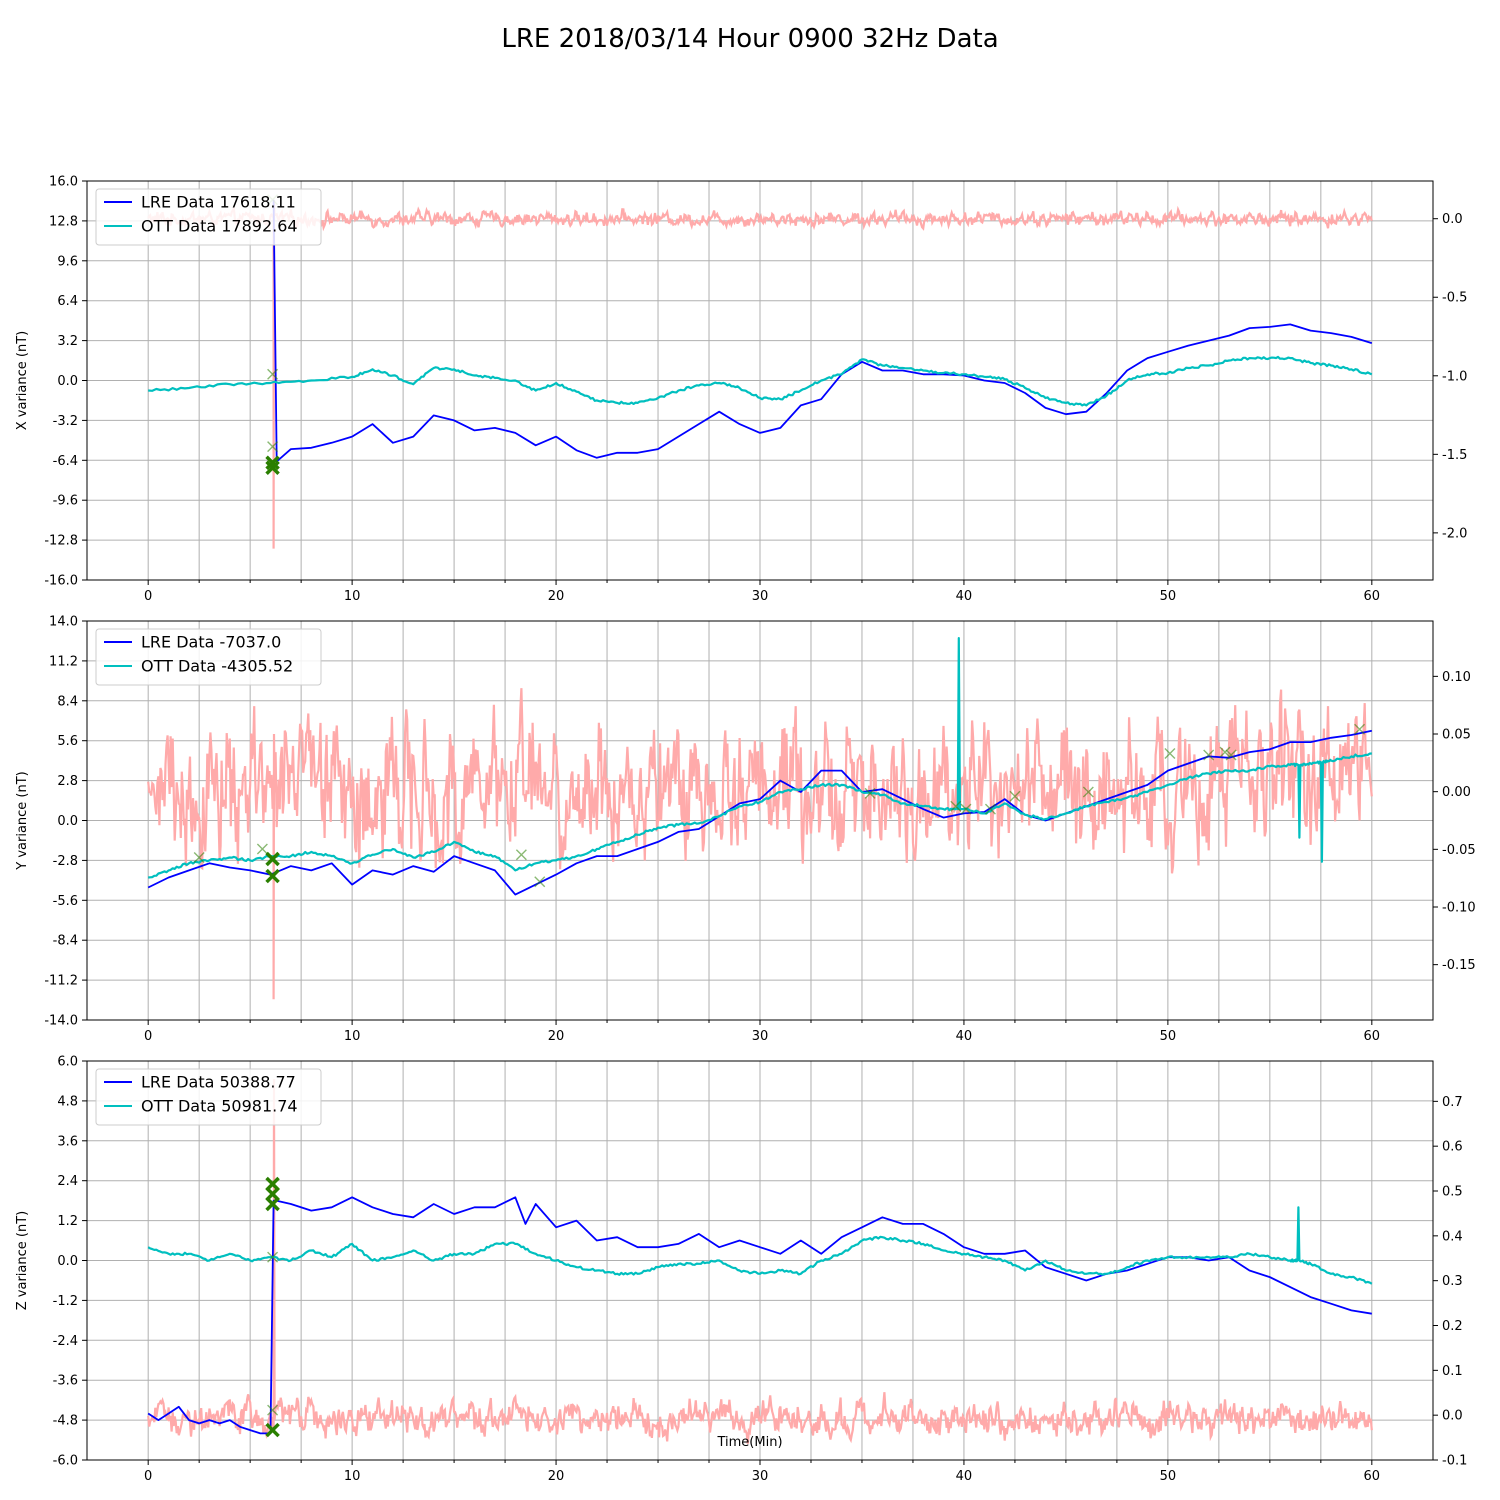 The width and height of the screenshot is (1500, 1500). What do you see at coordinates (22, 821) in the screenshot?
I see `y-axis-label: Y variance (nT)` at bounding box center [22, 821].